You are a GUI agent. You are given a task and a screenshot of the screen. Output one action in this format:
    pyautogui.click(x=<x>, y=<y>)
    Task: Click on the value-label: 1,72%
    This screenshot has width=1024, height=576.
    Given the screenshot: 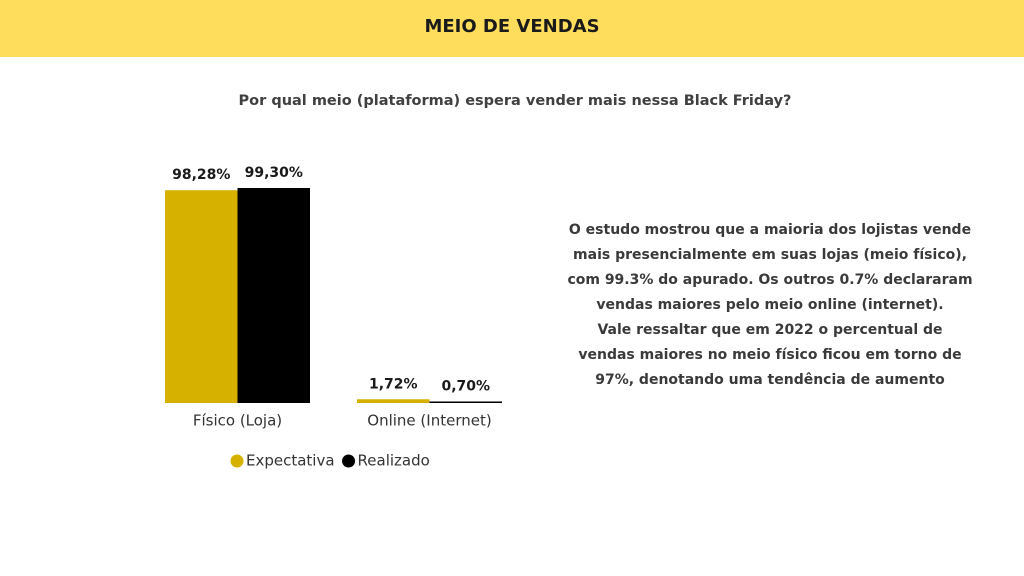 What is the action you would take?
    pyautogui.click(x=393, y=384)
    